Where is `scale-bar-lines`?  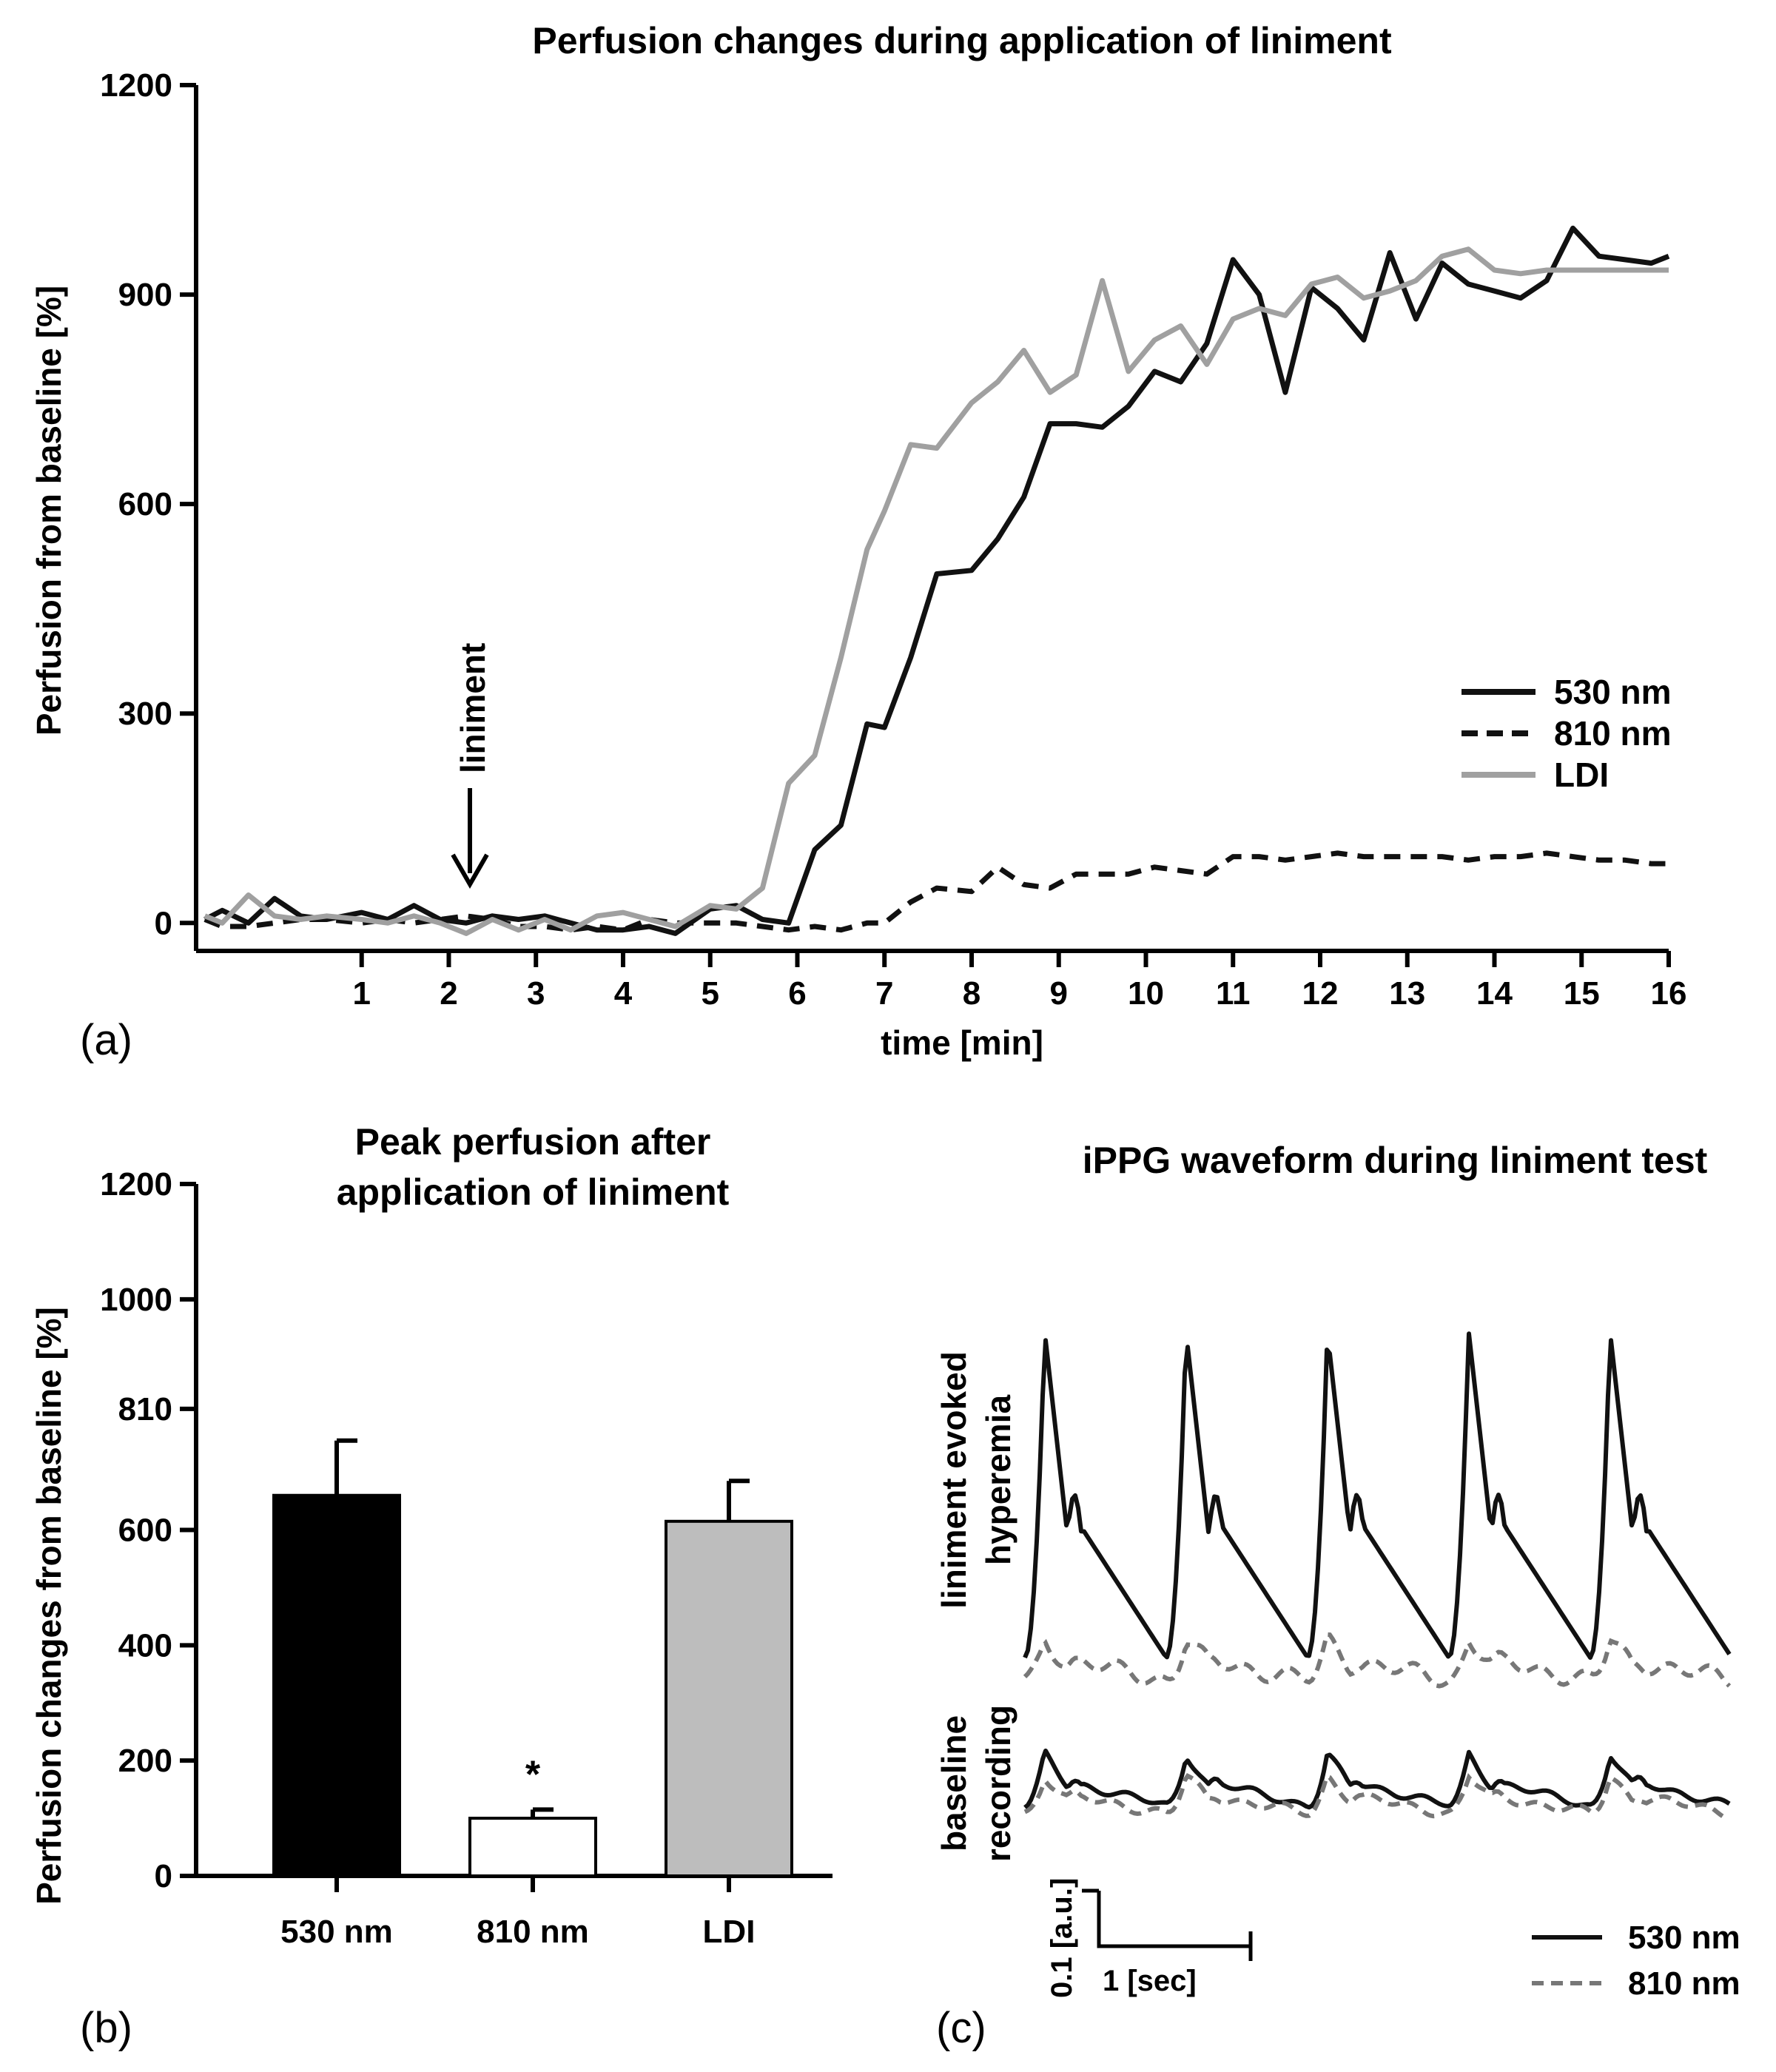
scale-bar-lines is located at coordinates (1174, 1919).